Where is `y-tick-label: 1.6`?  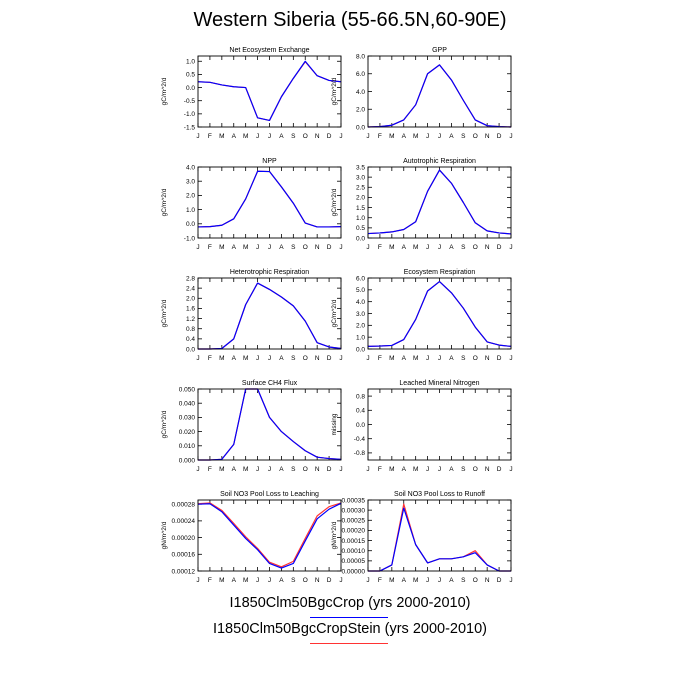 y-tick-label: 1.6 is located at coordinates (190, 309).